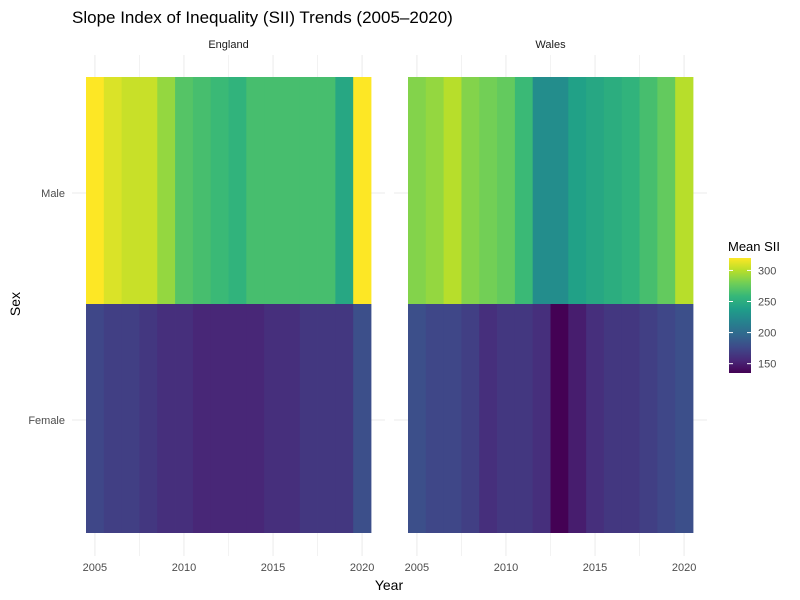 This screenshot has height=600, width=800. Describe the element at coordinates (452, 418) in the screenshot. I see `heatmap-cell-wales-female-2007` at that location.